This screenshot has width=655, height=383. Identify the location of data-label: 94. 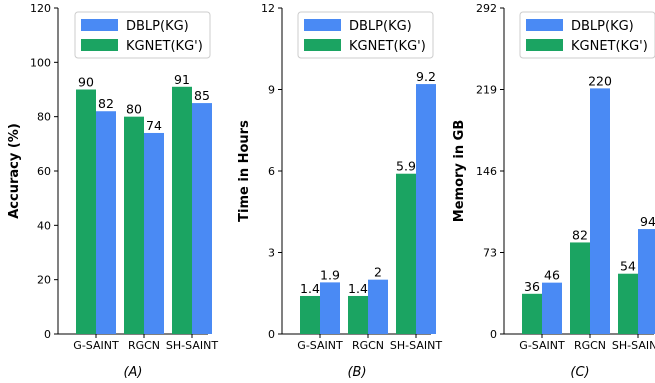
(647, 221).